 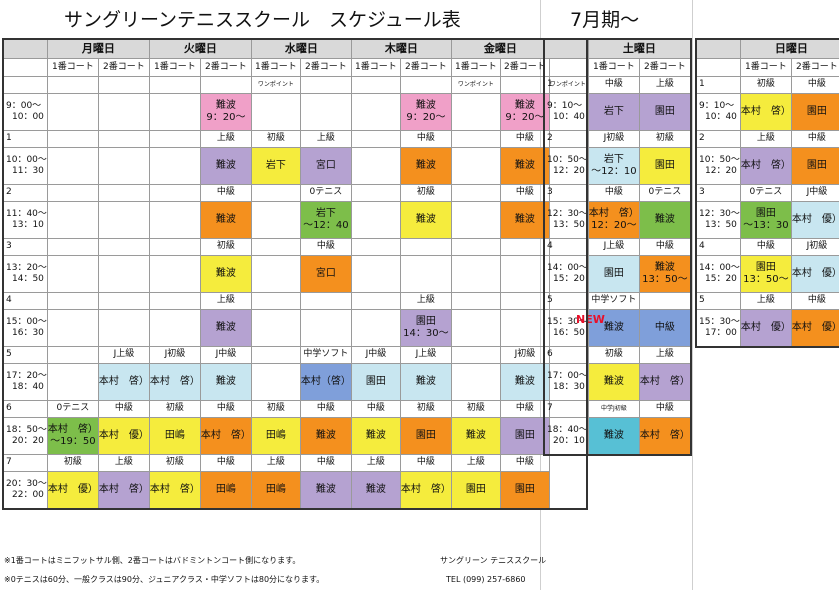 I want to click on start-time: 10：50～, so click(x=567, y=159).